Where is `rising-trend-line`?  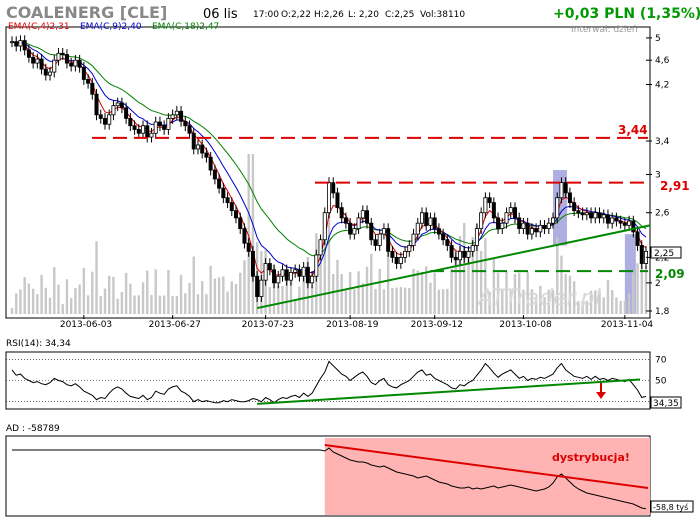
rising-trend-line is located at coordinates (453, 267).